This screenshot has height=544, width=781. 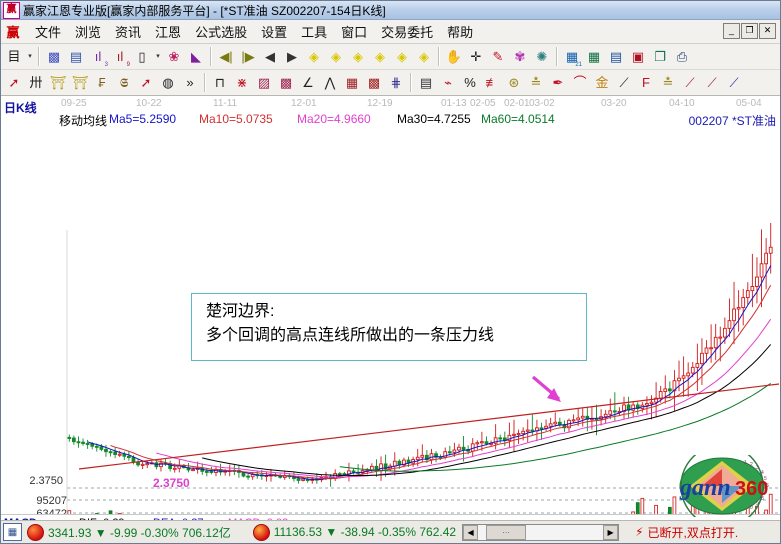 I want to click on web-fan-icon: ▩, so click(x=286, y=82).